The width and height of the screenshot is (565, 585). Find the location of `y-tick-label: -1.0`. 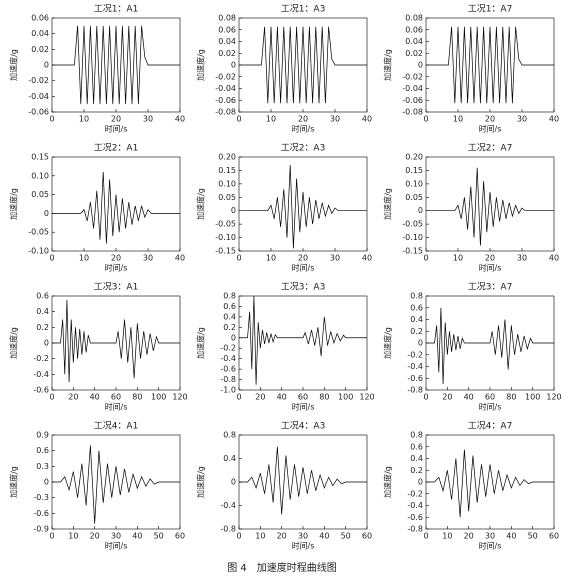

y-tick-label: -1.0 is located at coordinates (228, 390).